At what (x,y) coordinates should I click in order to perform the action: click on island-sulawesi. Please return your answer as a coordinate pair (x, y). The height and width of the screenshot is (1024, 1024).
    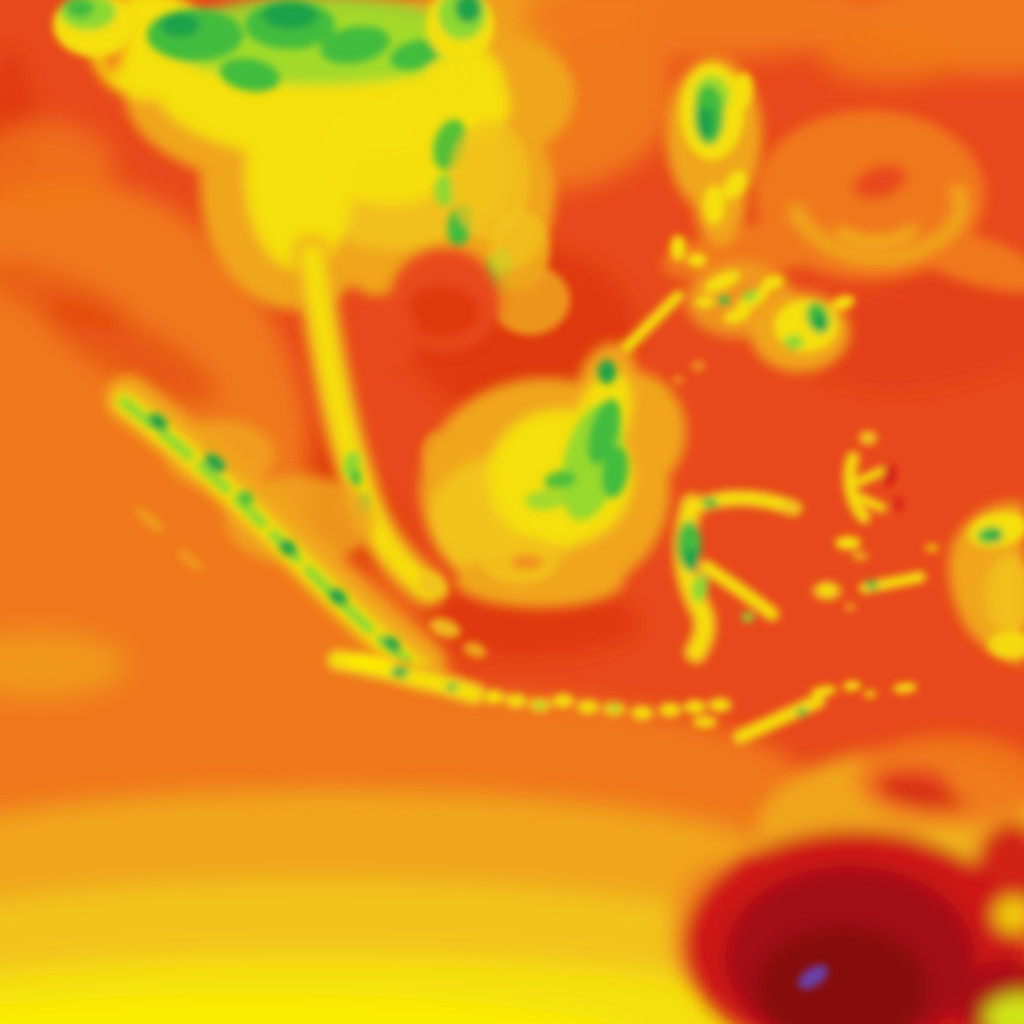
    Looking at the image, I should click on (737, 577).